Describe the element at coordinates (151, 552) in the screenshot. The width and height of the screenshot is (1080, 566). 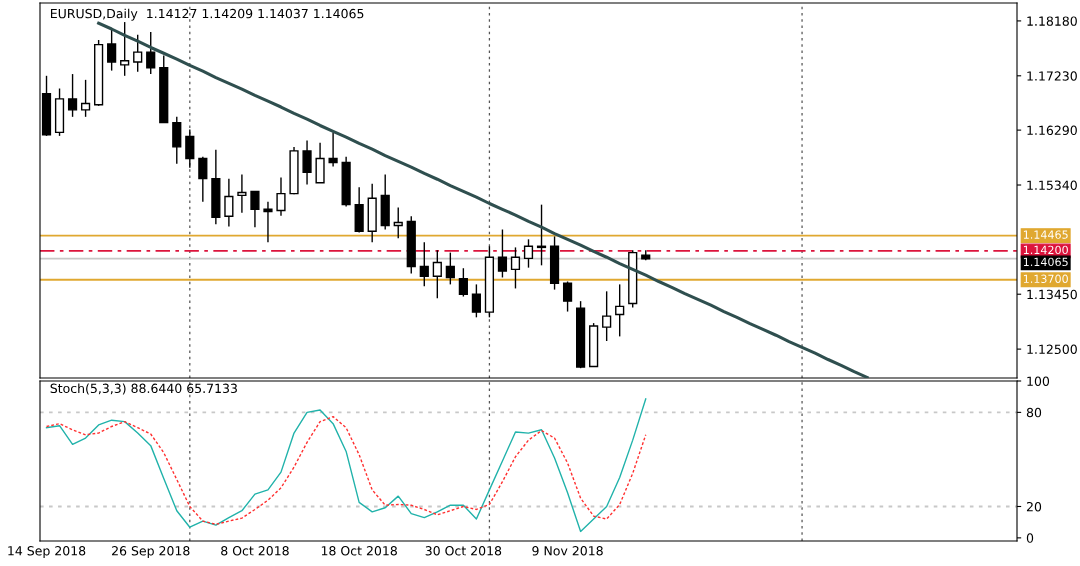
I see `x-tick-label: 26 Sep 2018` at that location.